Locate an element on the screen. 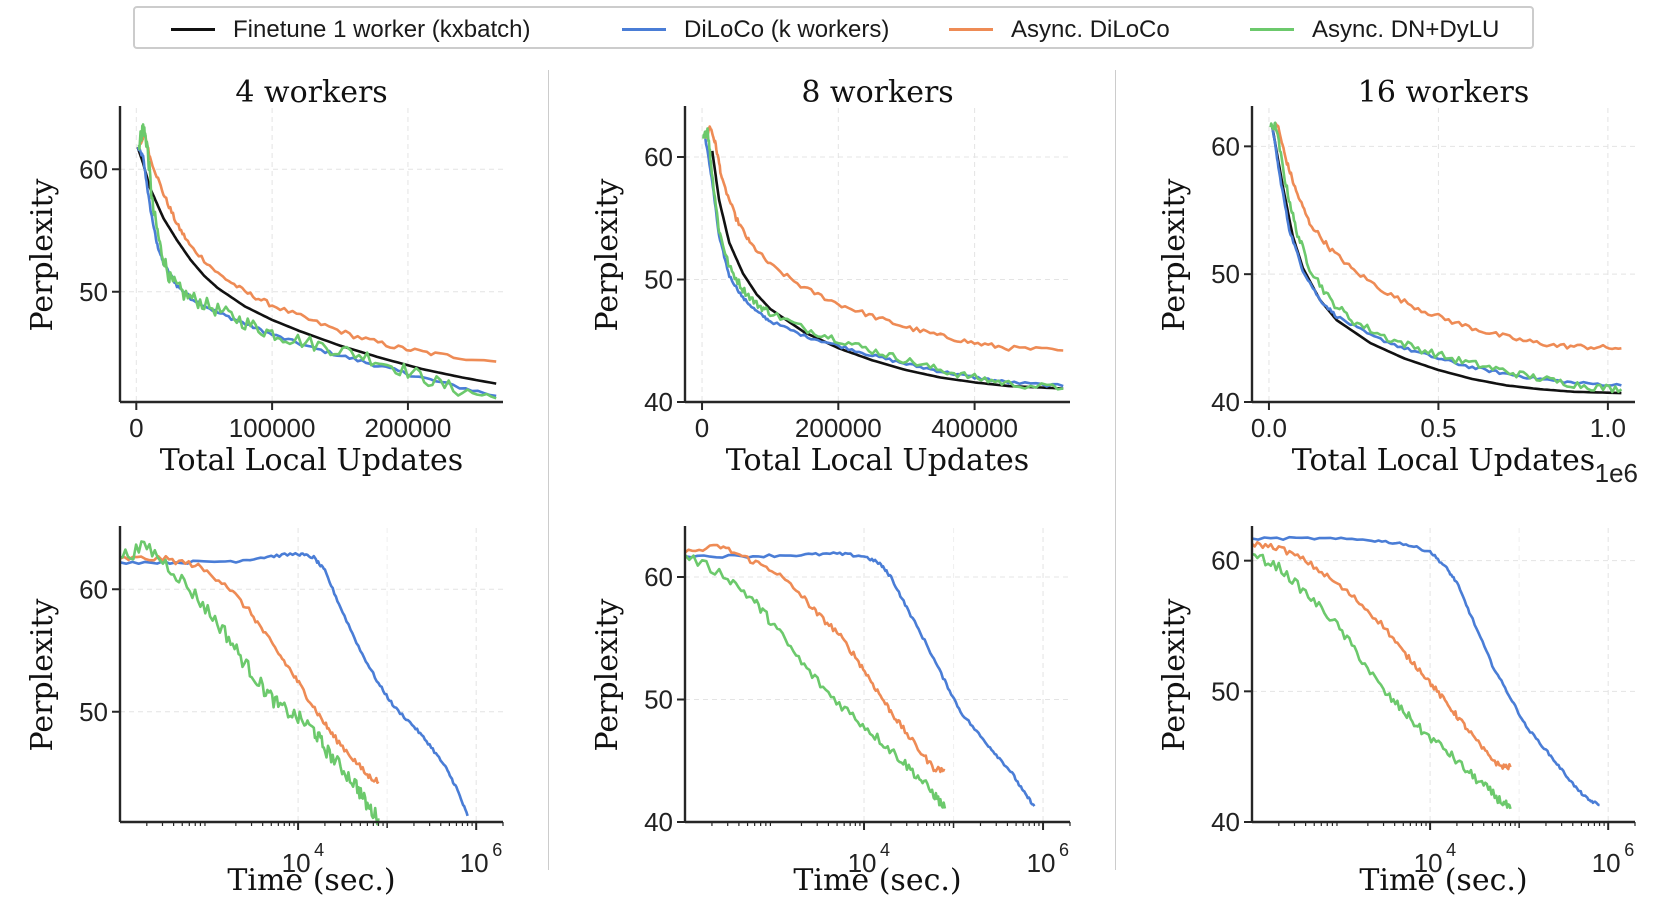 This screenshot has height=918, width=1661. legend-label: DiLoCo (k workers) is located at coordinates (787, 29).